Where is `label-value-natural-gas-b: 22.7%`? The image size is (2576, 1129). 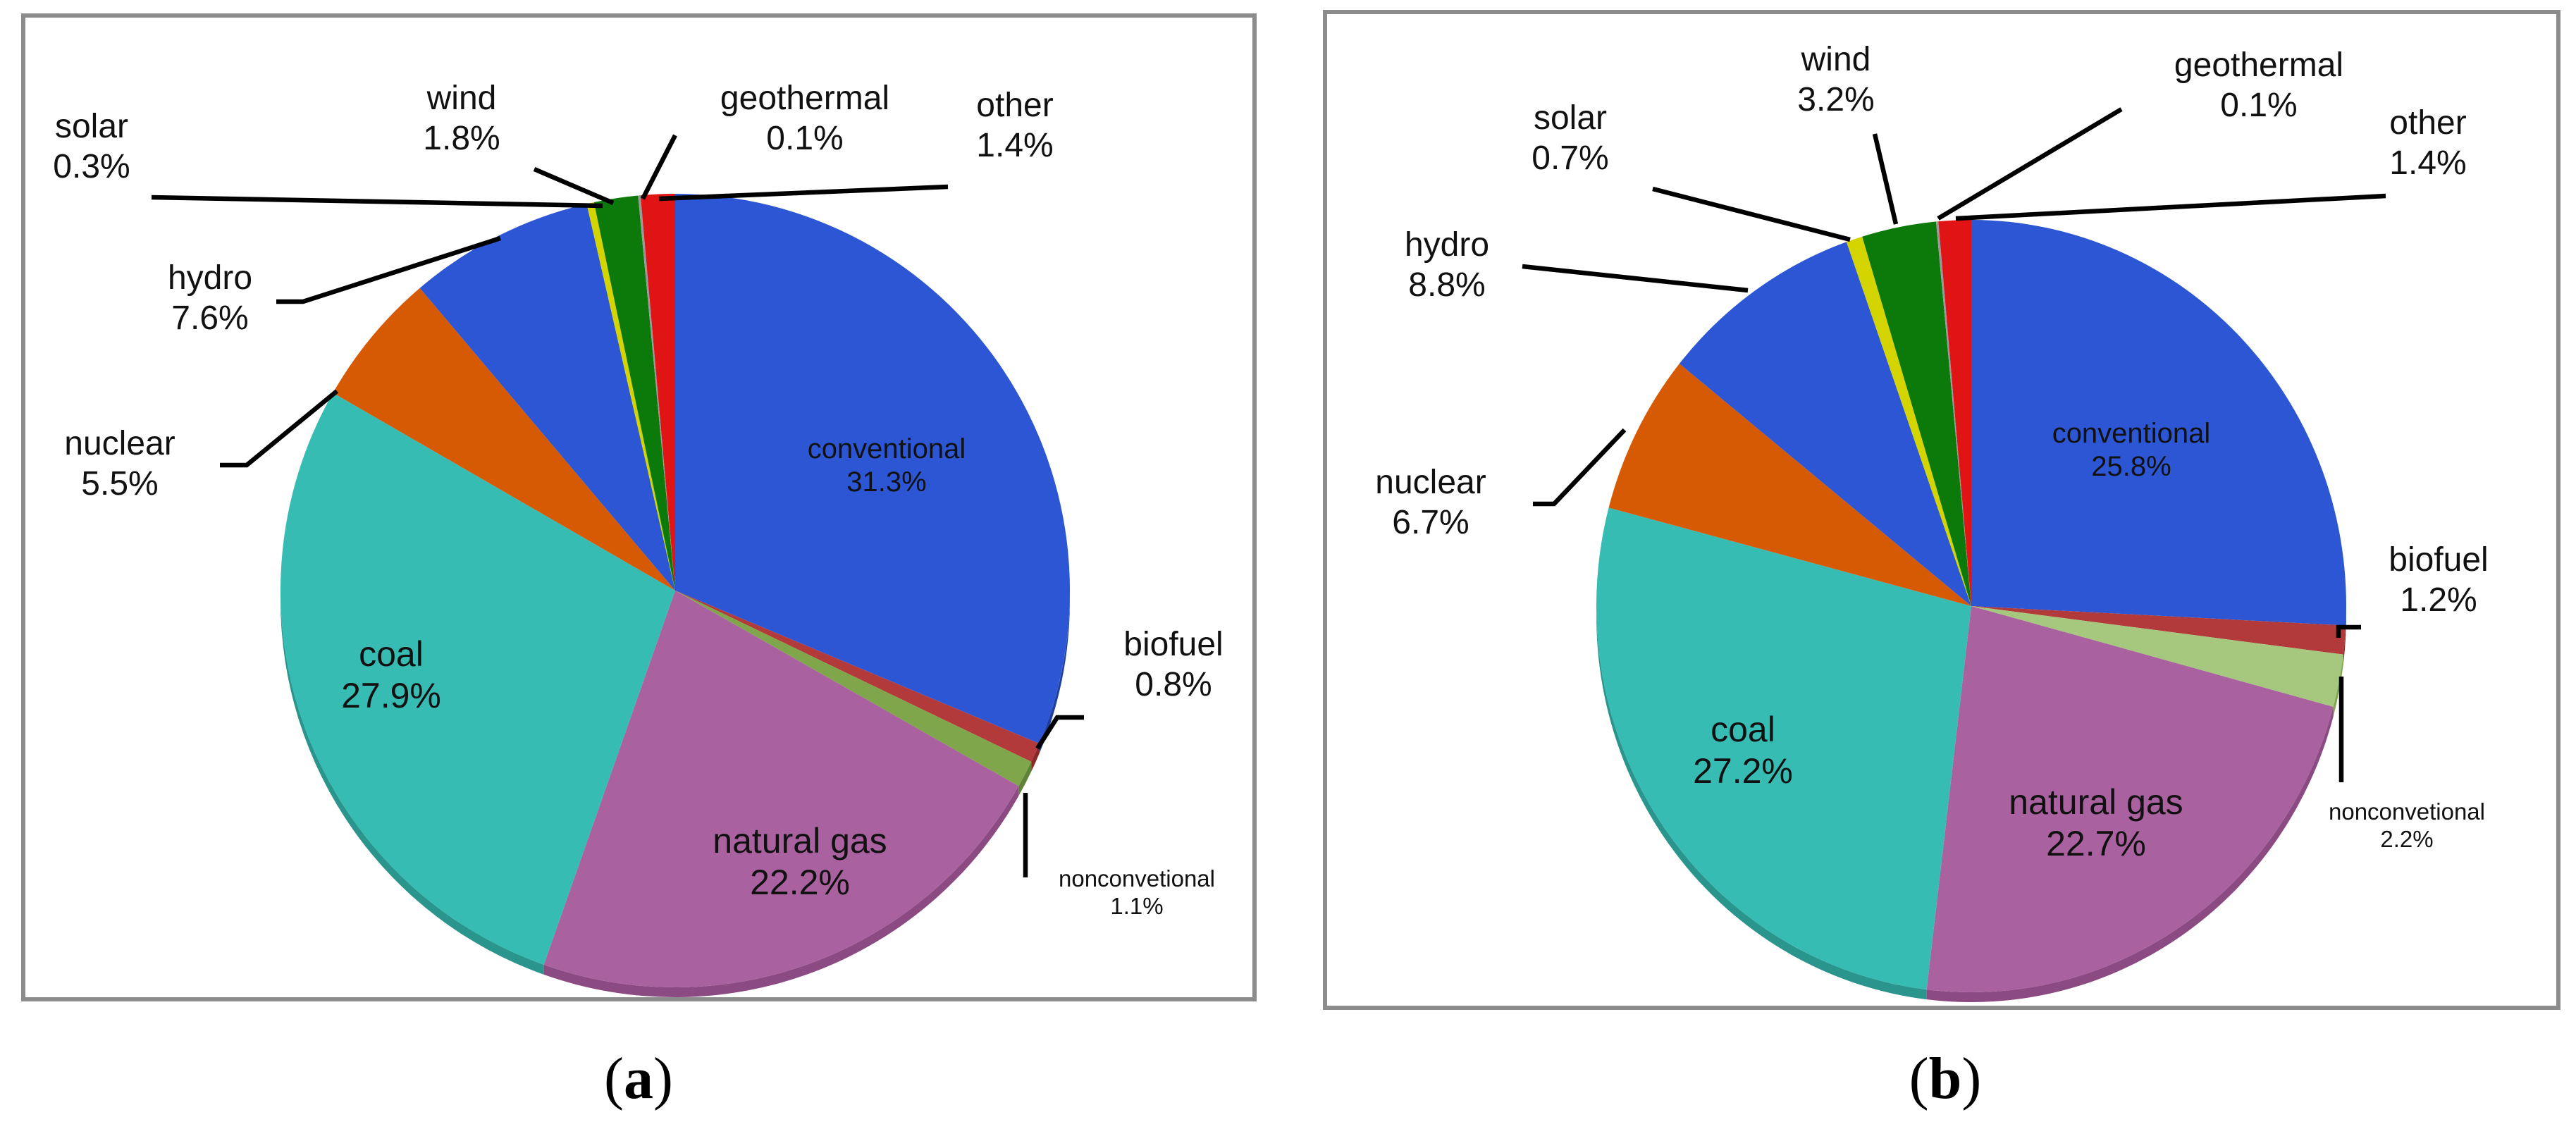
label-value-natural-gas-b: 22.7% is located at coordinates (2096, 843).